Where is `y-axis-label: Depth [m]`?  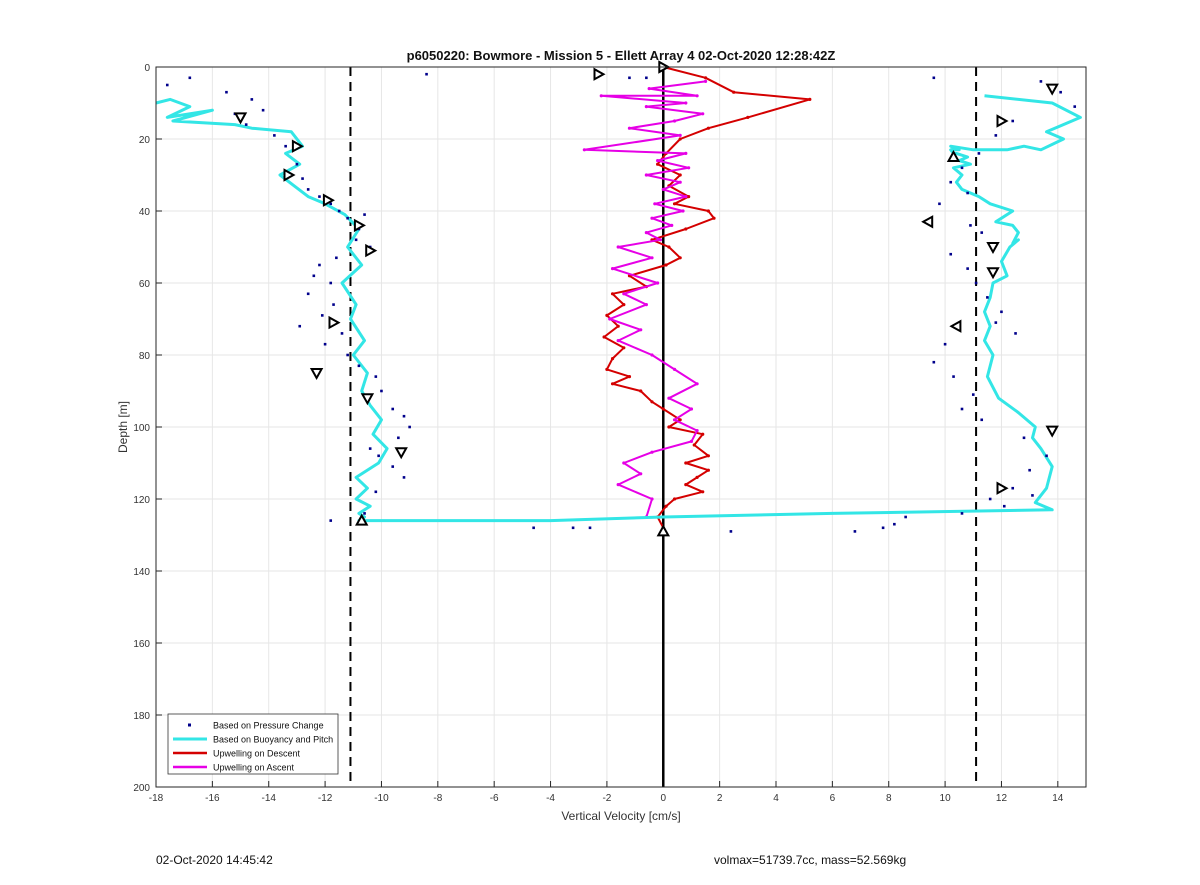
y-axis-label: Depth [m] is located at coordinates (123, 427).